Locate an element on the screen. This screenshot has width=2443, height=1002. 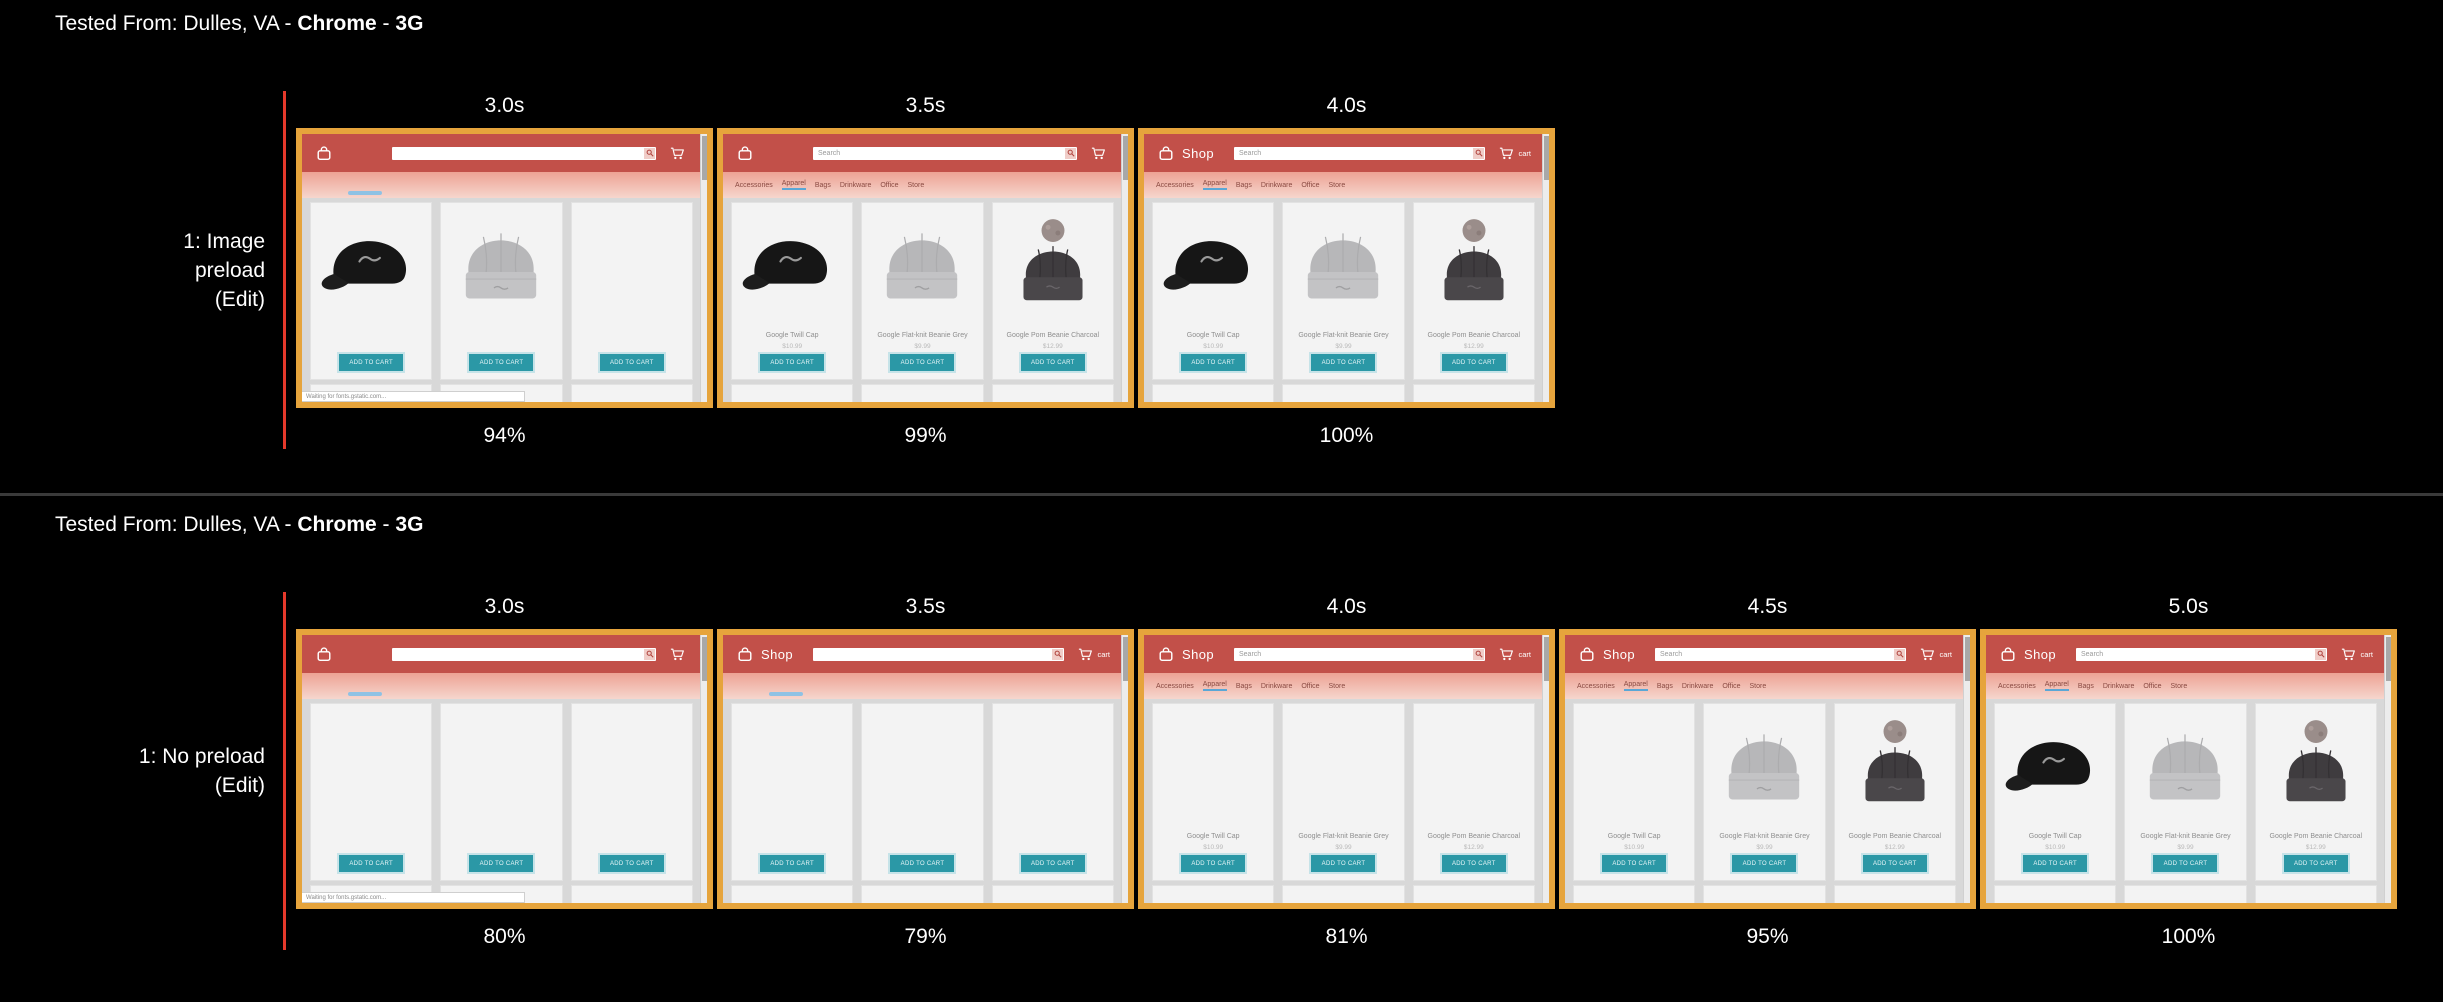
shop-page-screenshot: Shop is located at coordinates (925, 769).